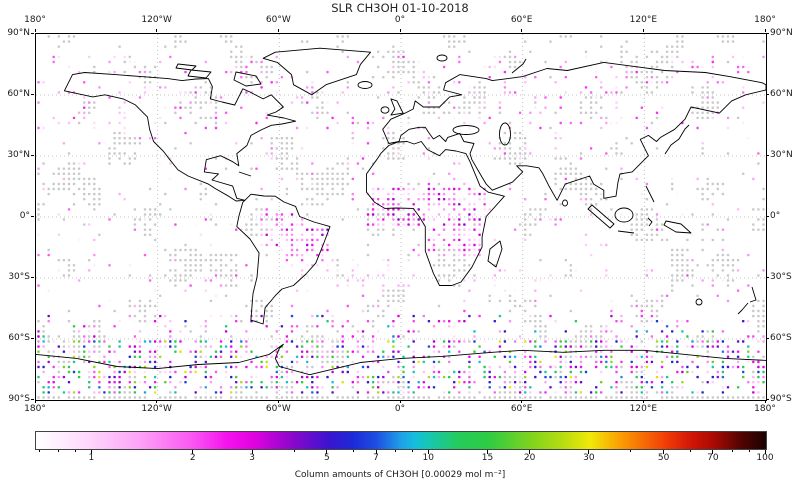  What do you see at coordinates (428, 458) in the screenshot?
I see `colorbar-tick-label: 10` at bounding box center [428, 458].